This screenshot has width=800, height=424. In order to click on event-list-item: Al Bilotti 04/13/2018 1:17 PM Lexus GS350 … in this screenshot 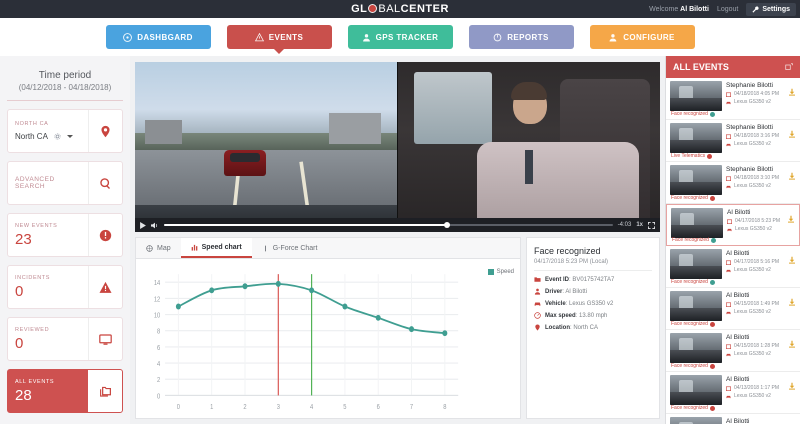, I will do `click(733, 393)`.